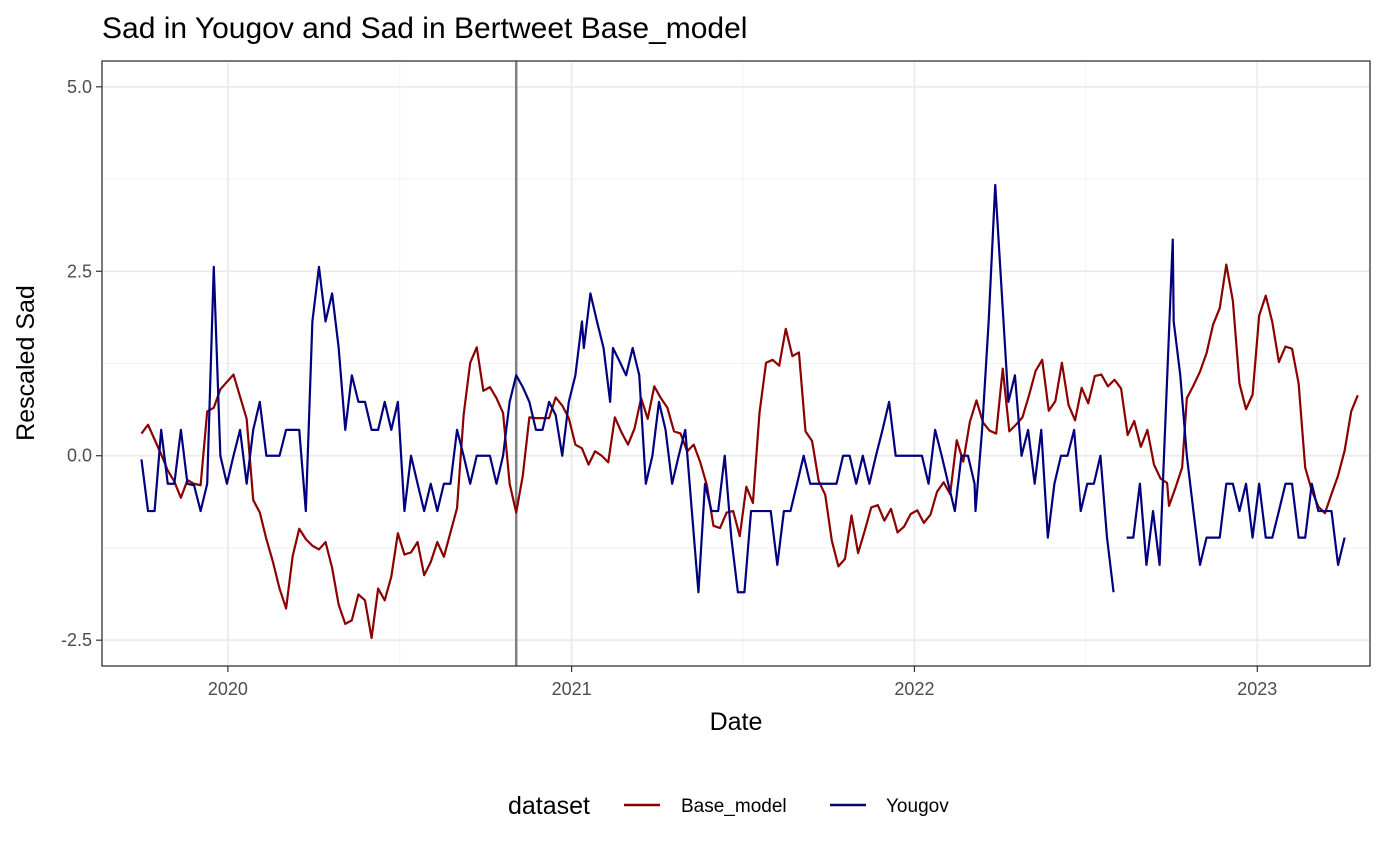 This screenshot has width=1386, height=856. Describe the element at coordinates (914, 689) in the screenshot. I see `x-tick-label: 2022` at that location.